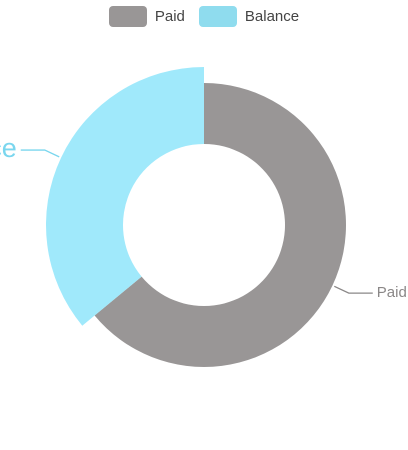 The width and height of the screenshot is (408, 450). Describe the element at coordinates (353, 289) in the screenshot. I see `leader-line-paid` at that location.